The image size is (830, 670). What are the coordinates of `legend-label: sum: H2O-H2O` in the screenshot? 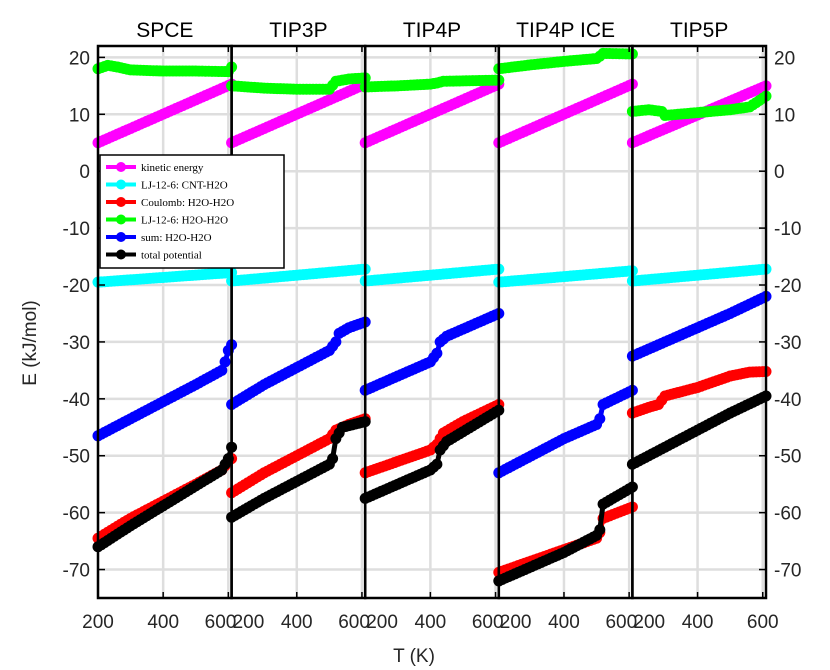 It's located at (176, 238).